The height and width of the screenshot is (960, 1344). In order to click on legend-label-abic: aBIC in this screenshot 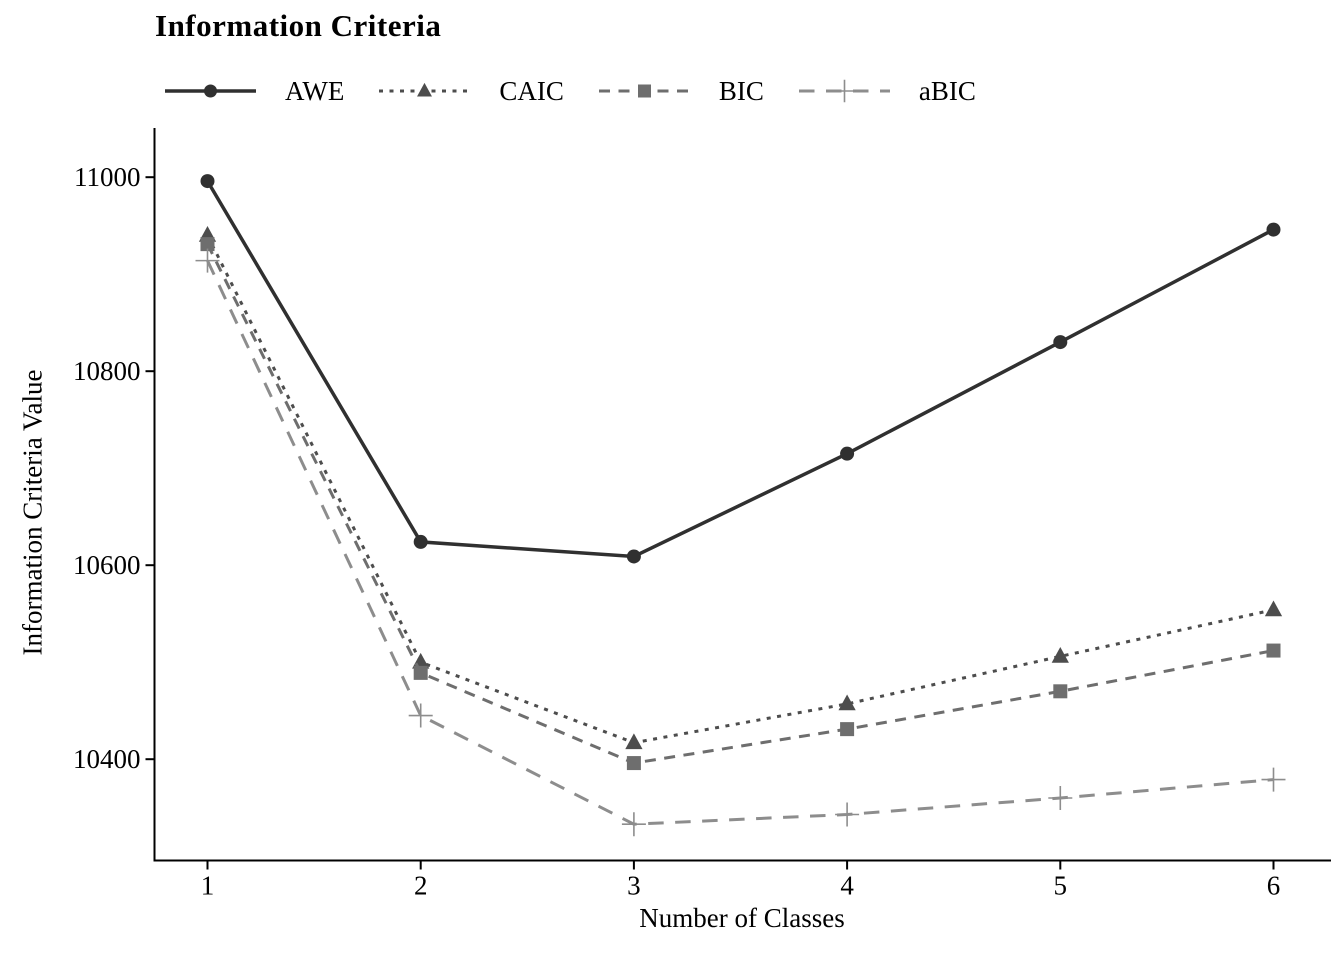, I will do `click(947, 90)`.